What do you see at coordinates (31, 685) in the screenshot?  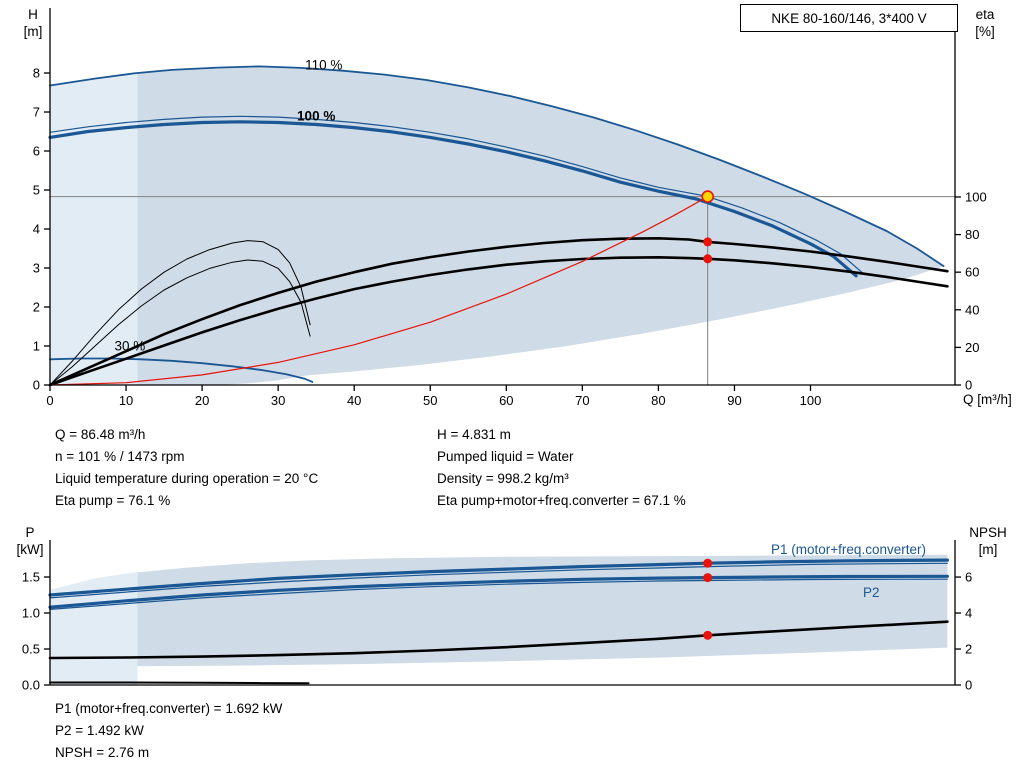 I see `y-left-tick-label: 0.0` at bounding box center [31, 685].